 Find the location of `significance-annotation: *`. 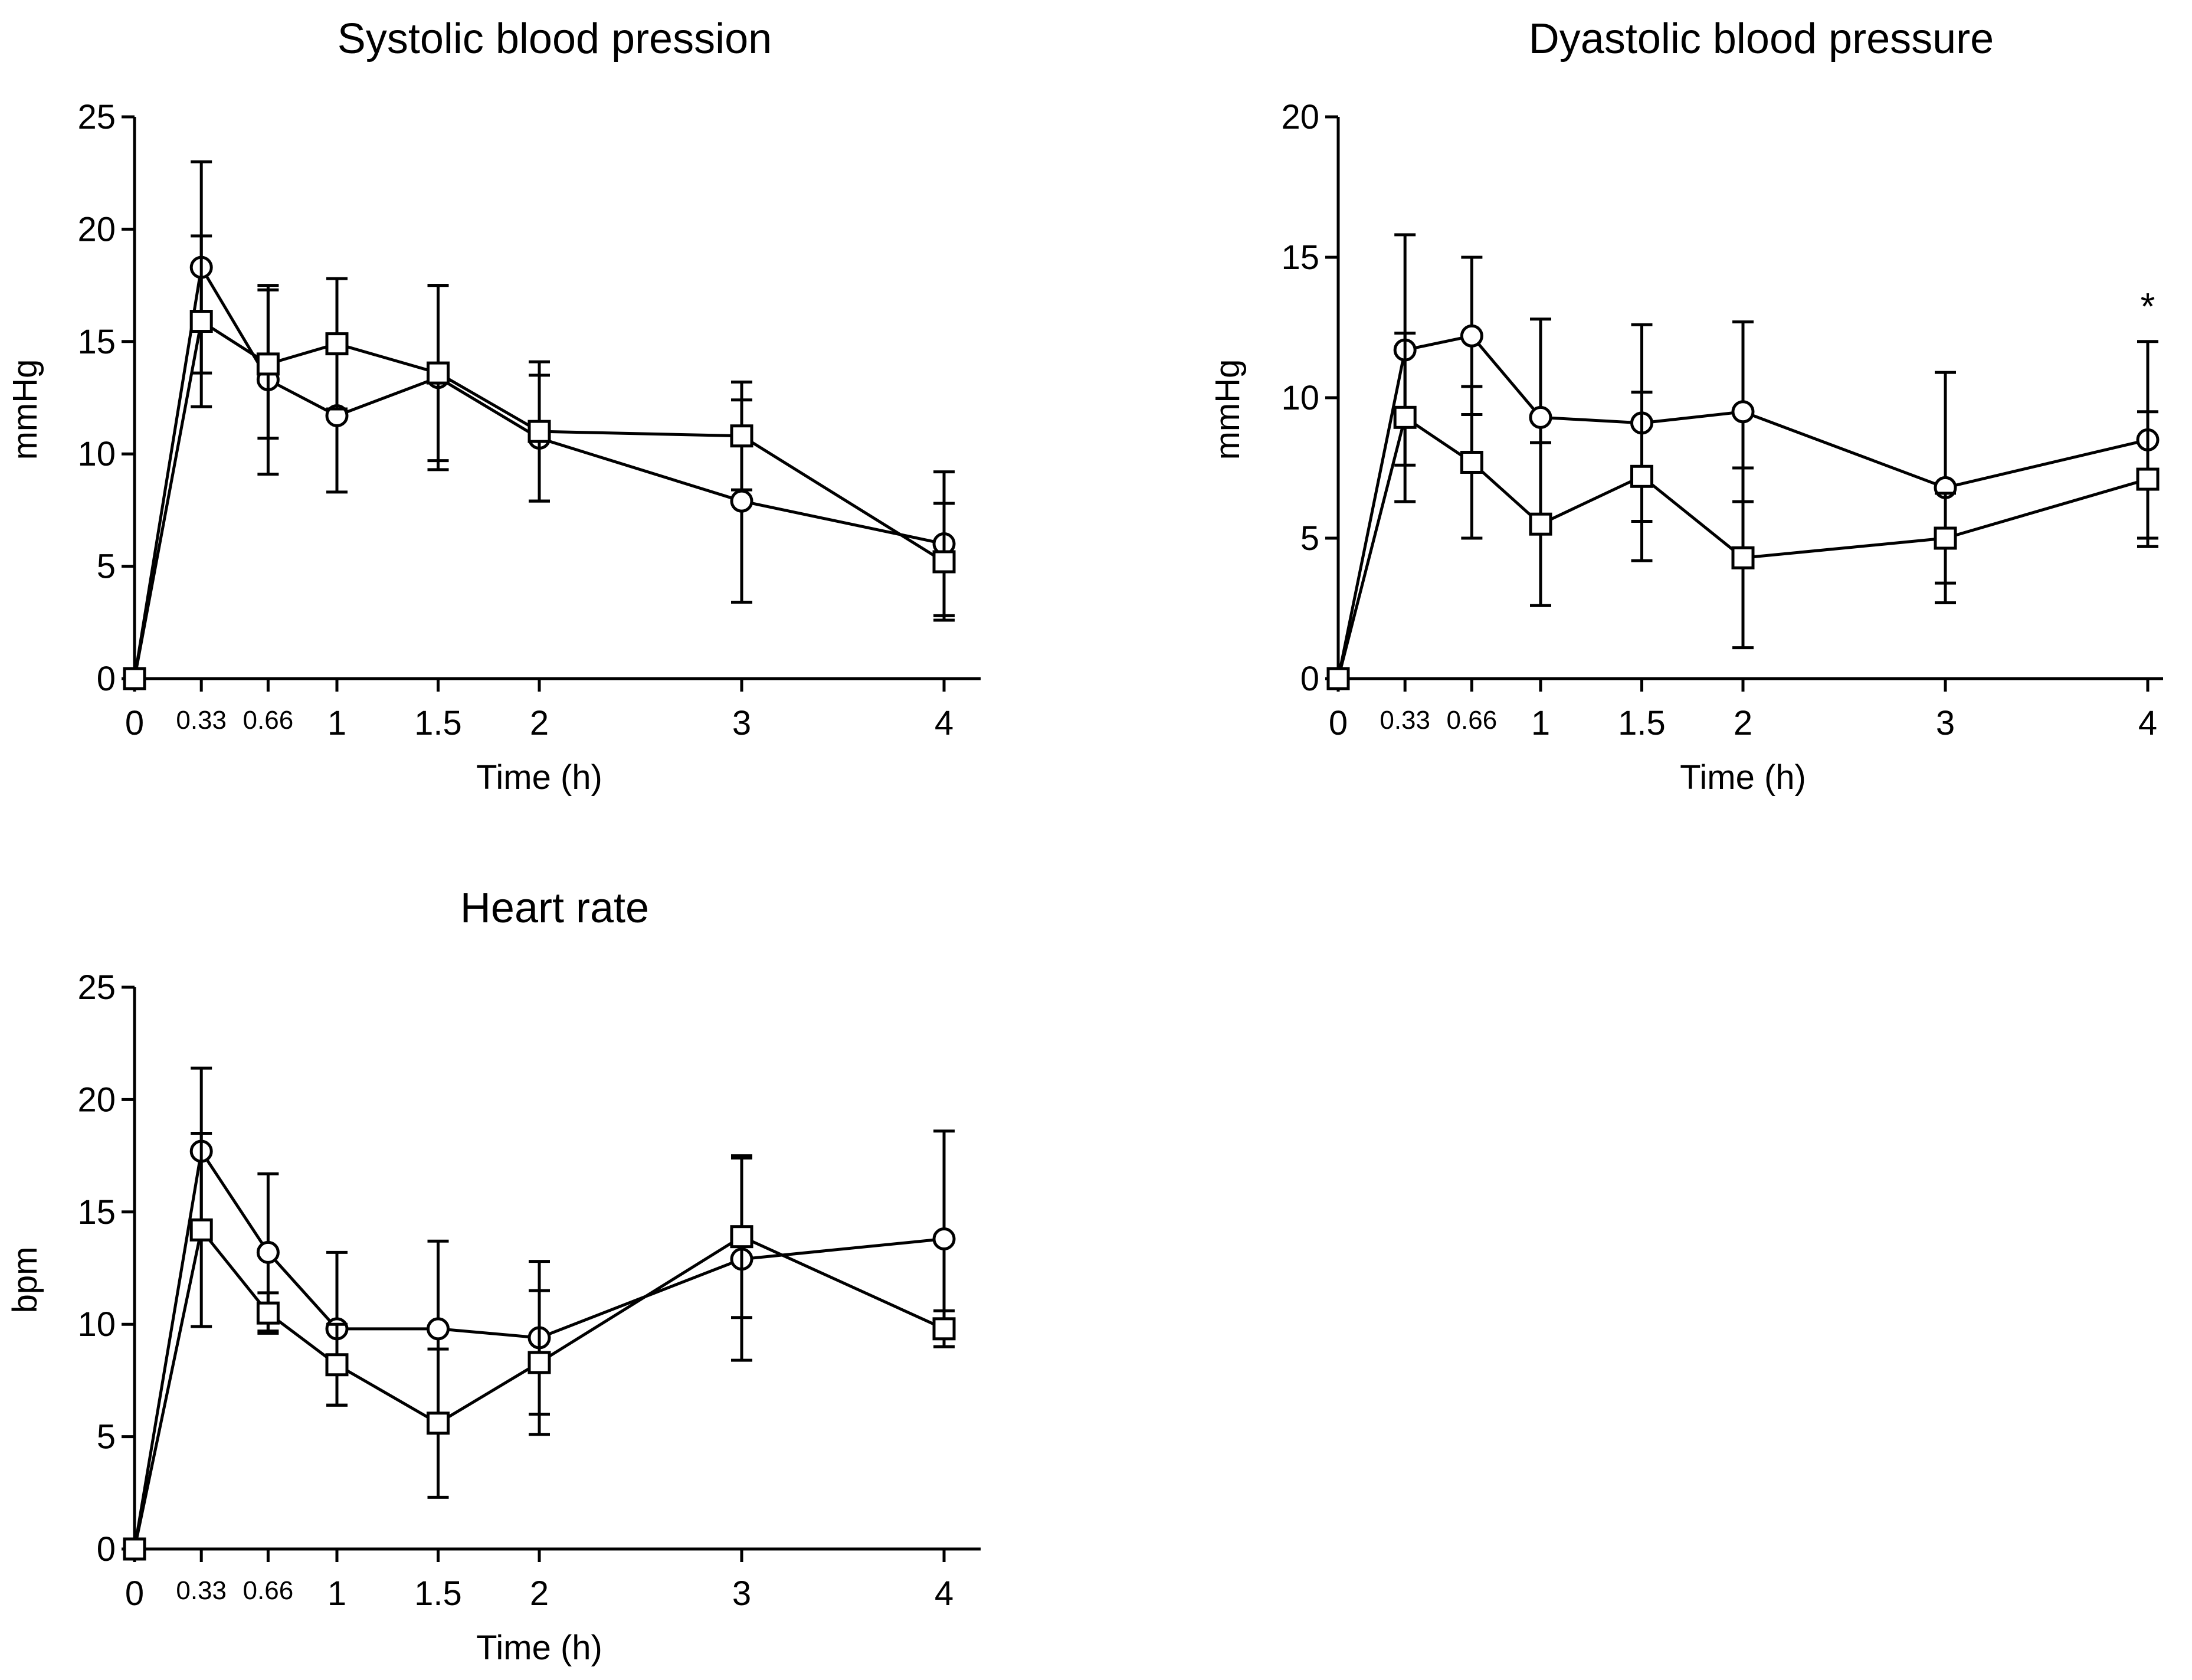

significance-annotation: * is located at coordinates (2148, 306).